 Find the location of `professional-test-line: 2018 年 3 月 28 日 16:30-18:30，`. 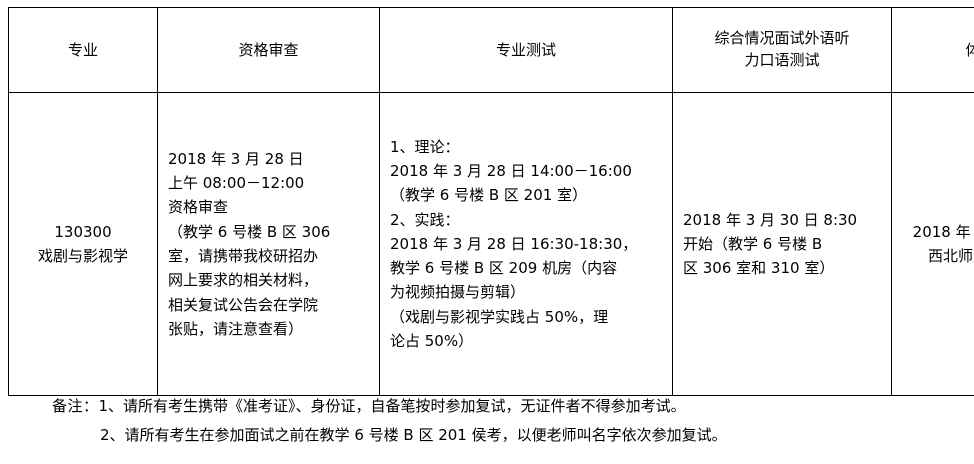

professional-test-line: 2018 年 3 月 28 日 16:30-18:30， is located at coordinates (514, 243).